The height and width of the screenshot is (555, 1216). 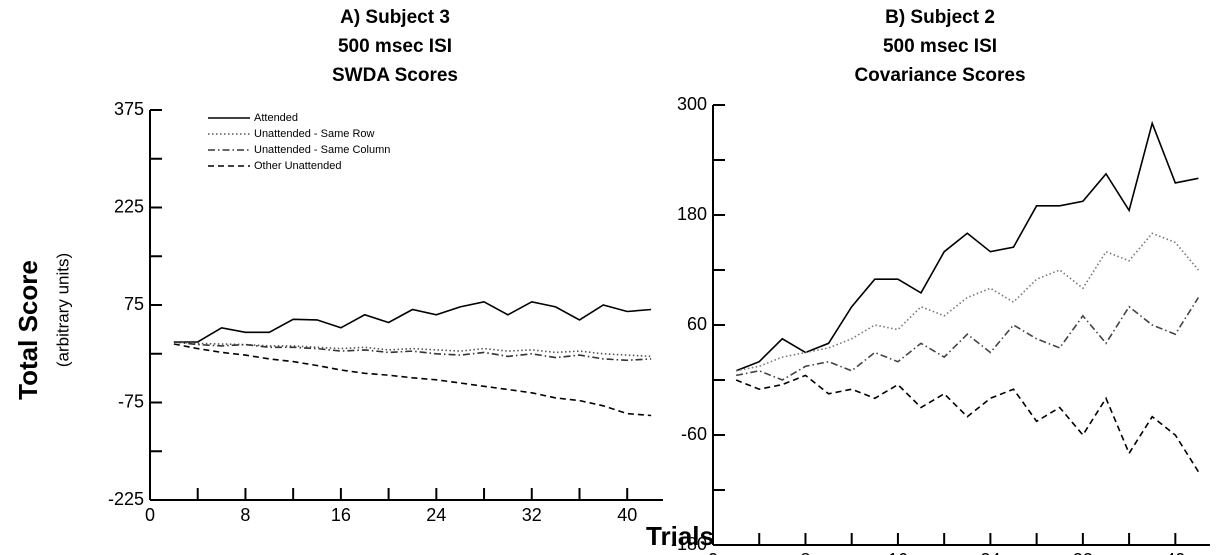 I want to click on chart-title: B) Subject 2, so click(x=940, y=17).